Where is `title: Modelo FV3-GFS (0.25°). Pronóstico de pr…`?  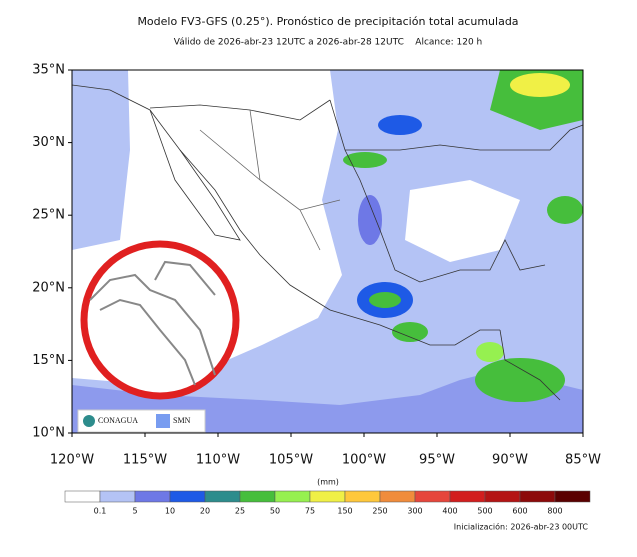 title: Modelo FV3-GFS (0.25°). Pronóstico de pr… is located at coordinates (327, 21).